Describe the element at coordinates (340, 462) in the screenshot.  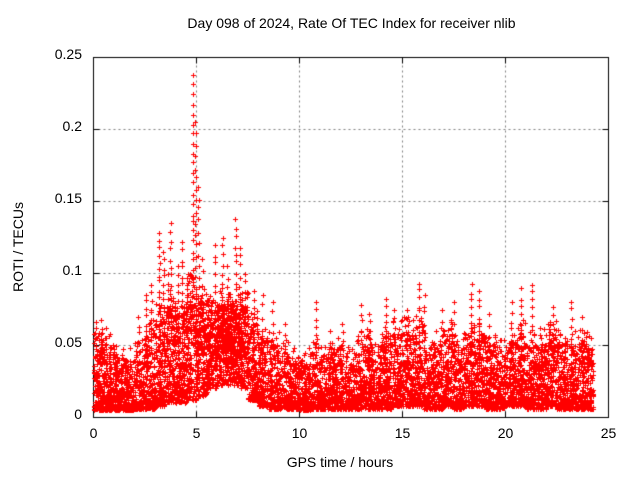
I see `x-axis-label: GPS time / hours` at that location.